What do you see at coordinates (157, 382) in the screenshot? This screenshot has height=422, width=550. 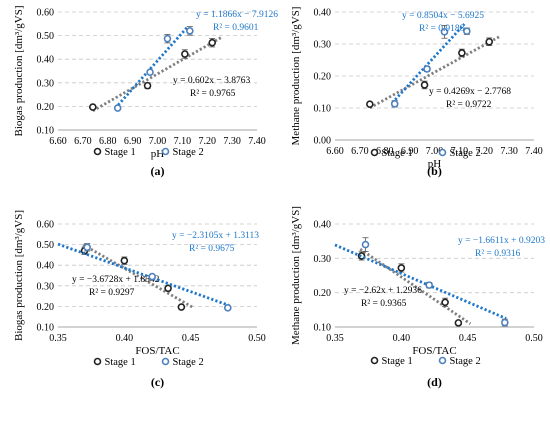 I see `panel-label: (c)` at bounding box center [157, 382].